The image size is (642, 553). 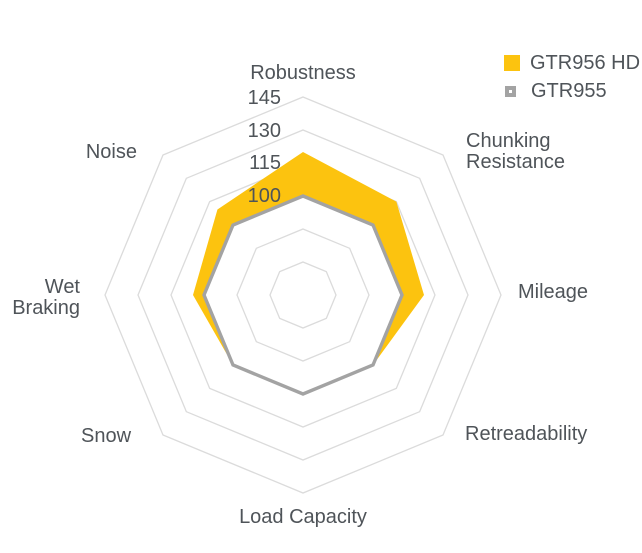 What do you see at coordinates (264, 196) in the screenshot?
I see `radial-tick-100: 100` at bounding box center [264, 196].